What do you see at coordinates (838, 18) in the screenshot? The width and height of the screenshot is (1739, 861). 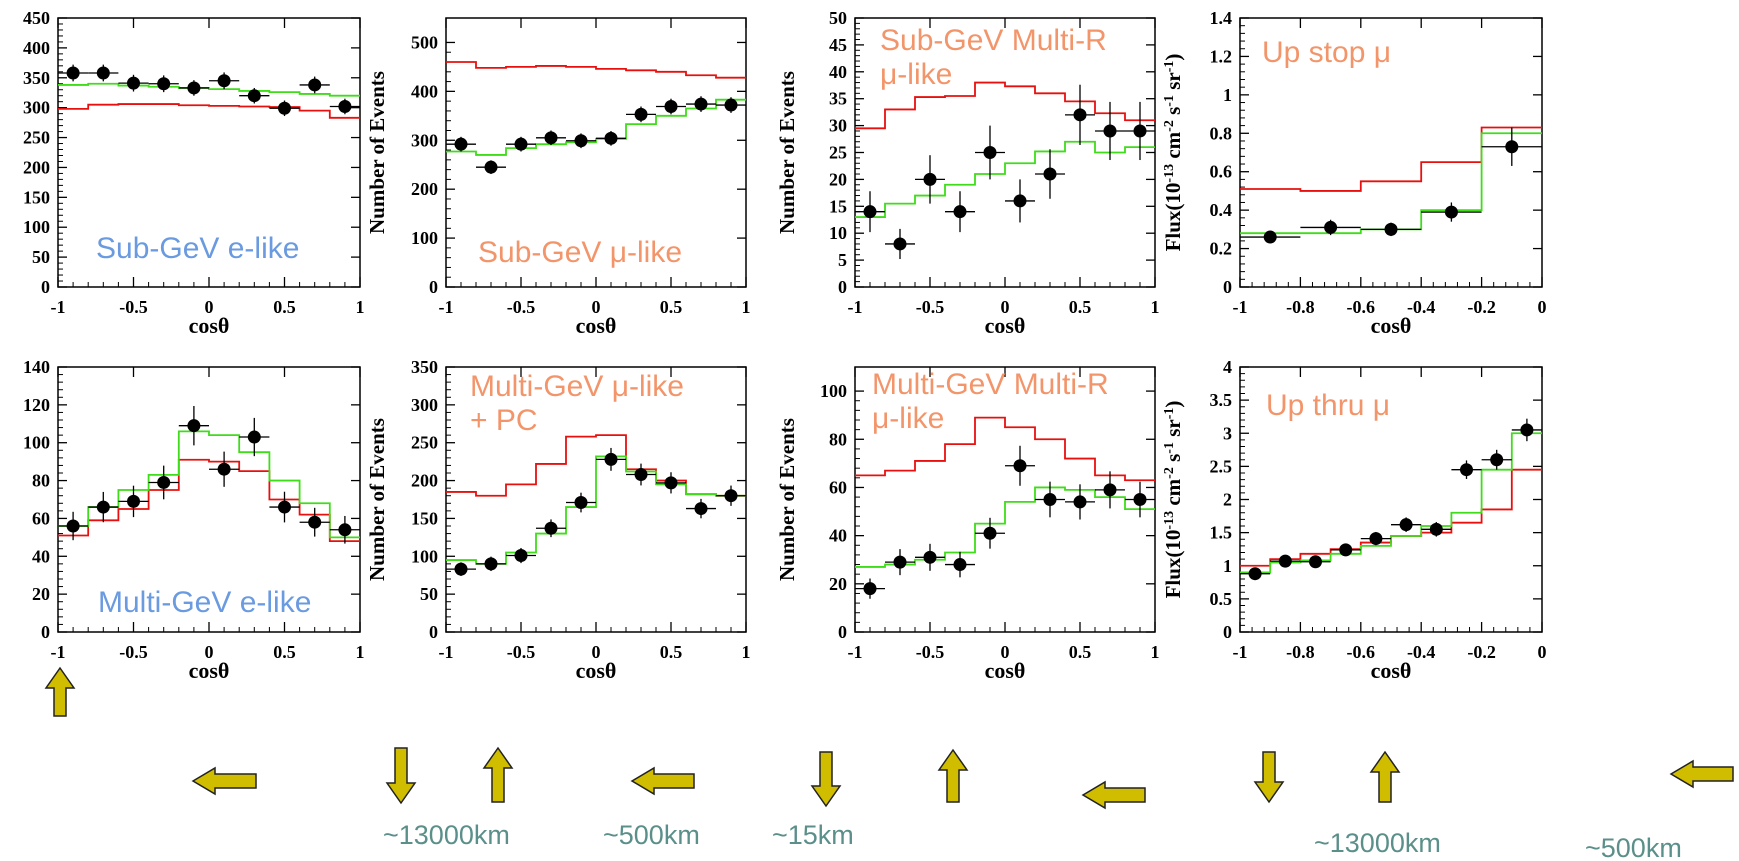 I see `y-tick-label: 50` at bounding box center [838, 18].